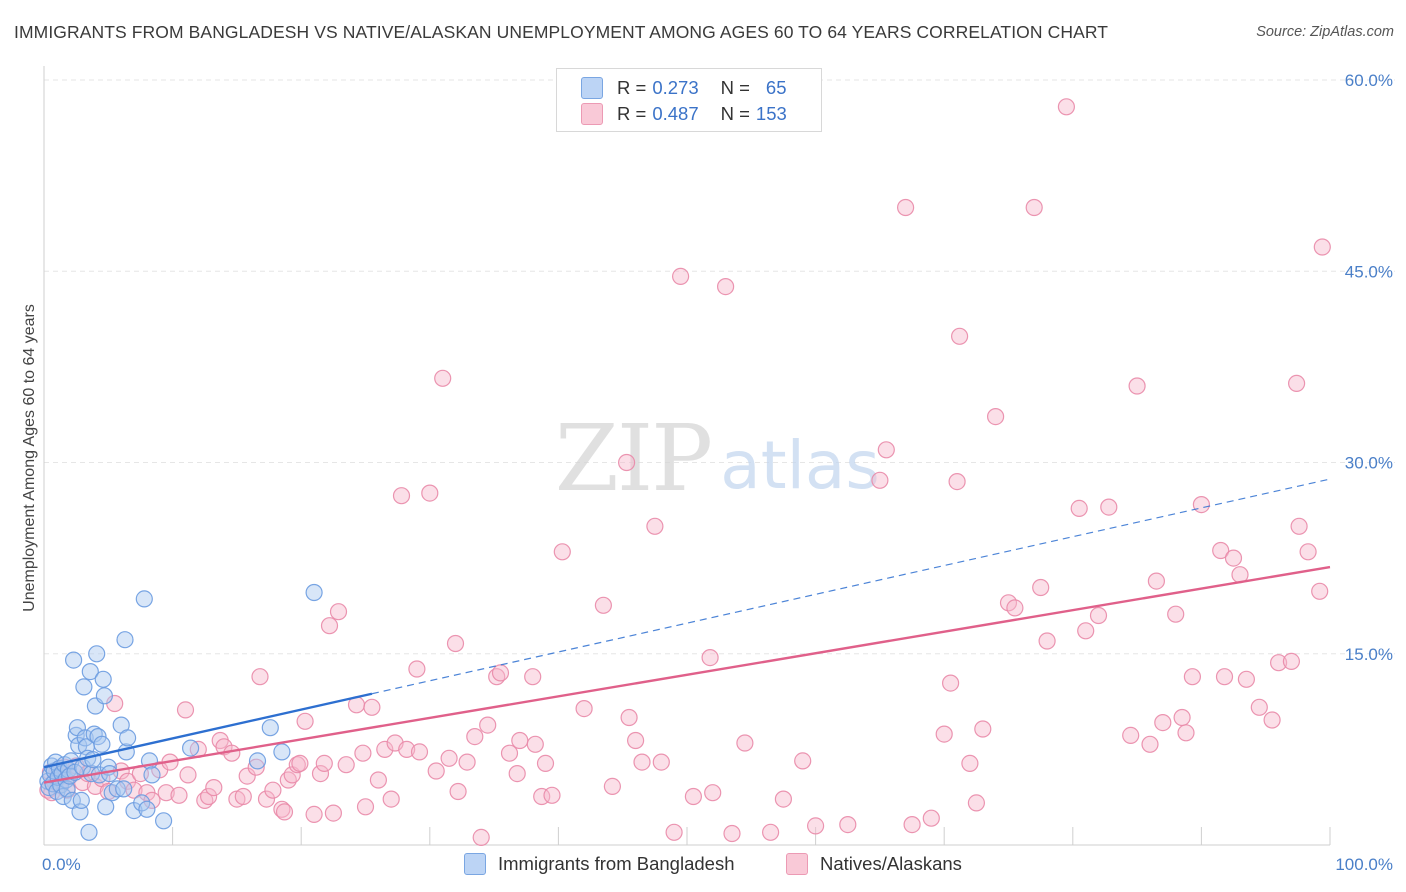  I want to click on legend-n-label: N =, so click(735, 113).